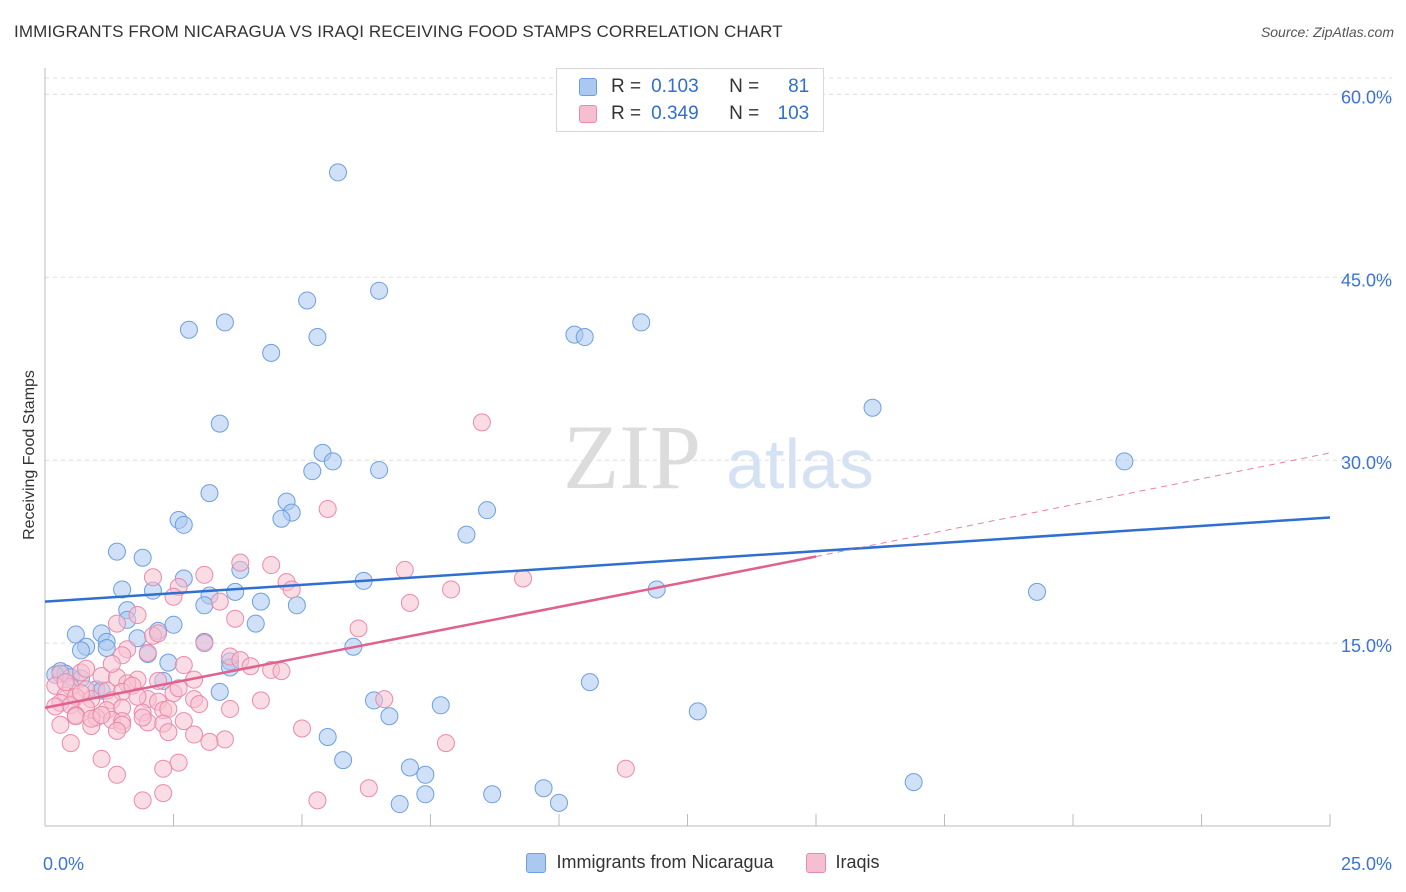 The height and width of the screenshot is (892, 1406). Describe the element at coordinates (1366, 646) in the screenshot. I see `y-tick-label: 15.0%` at that location.